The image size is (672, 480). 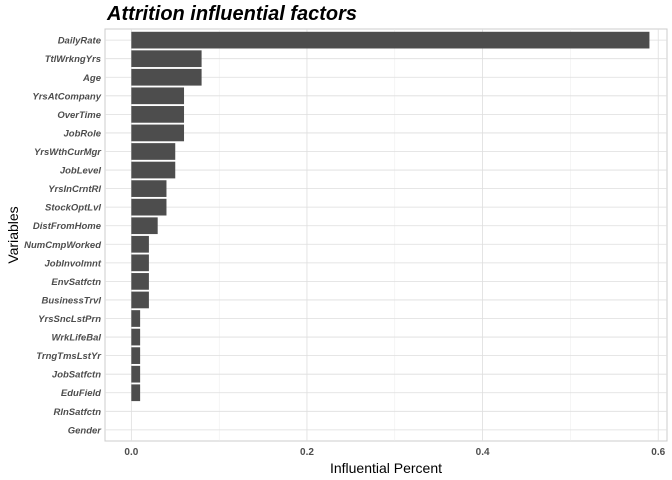 I want to click on y-tick-label: WrkLifeBal, so click(x=77, y=338).